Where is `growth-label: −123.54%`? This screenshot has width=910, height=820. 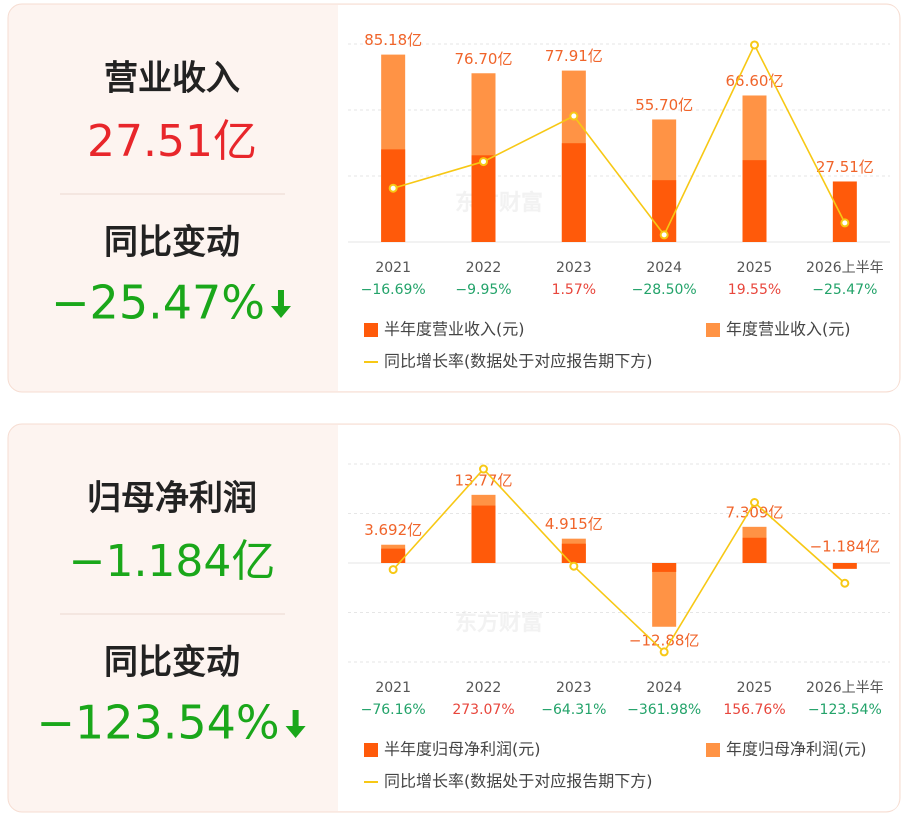
growth-label: −123.54% is located at coordinates (845, 710).